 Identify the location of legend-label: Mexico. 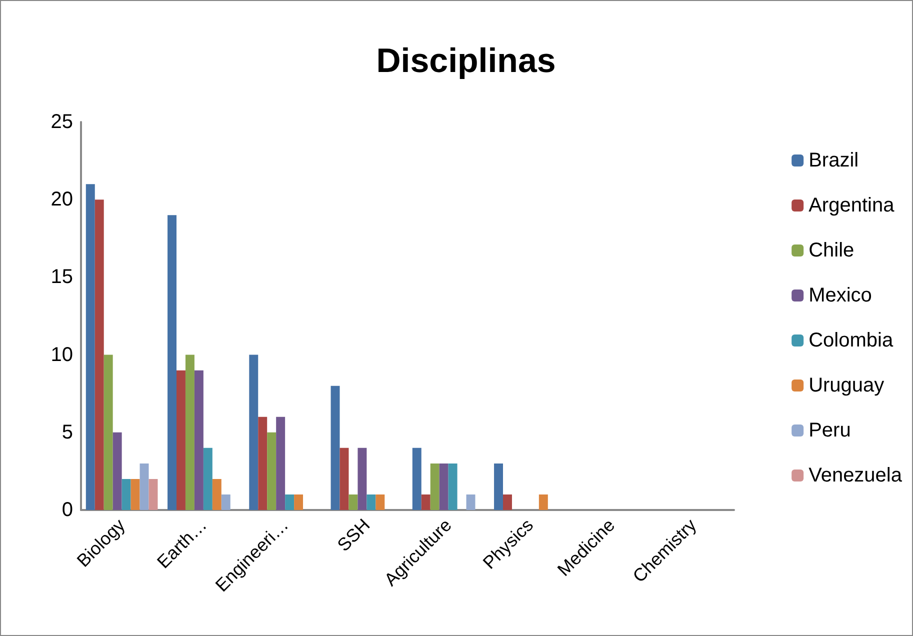
(840, 295).